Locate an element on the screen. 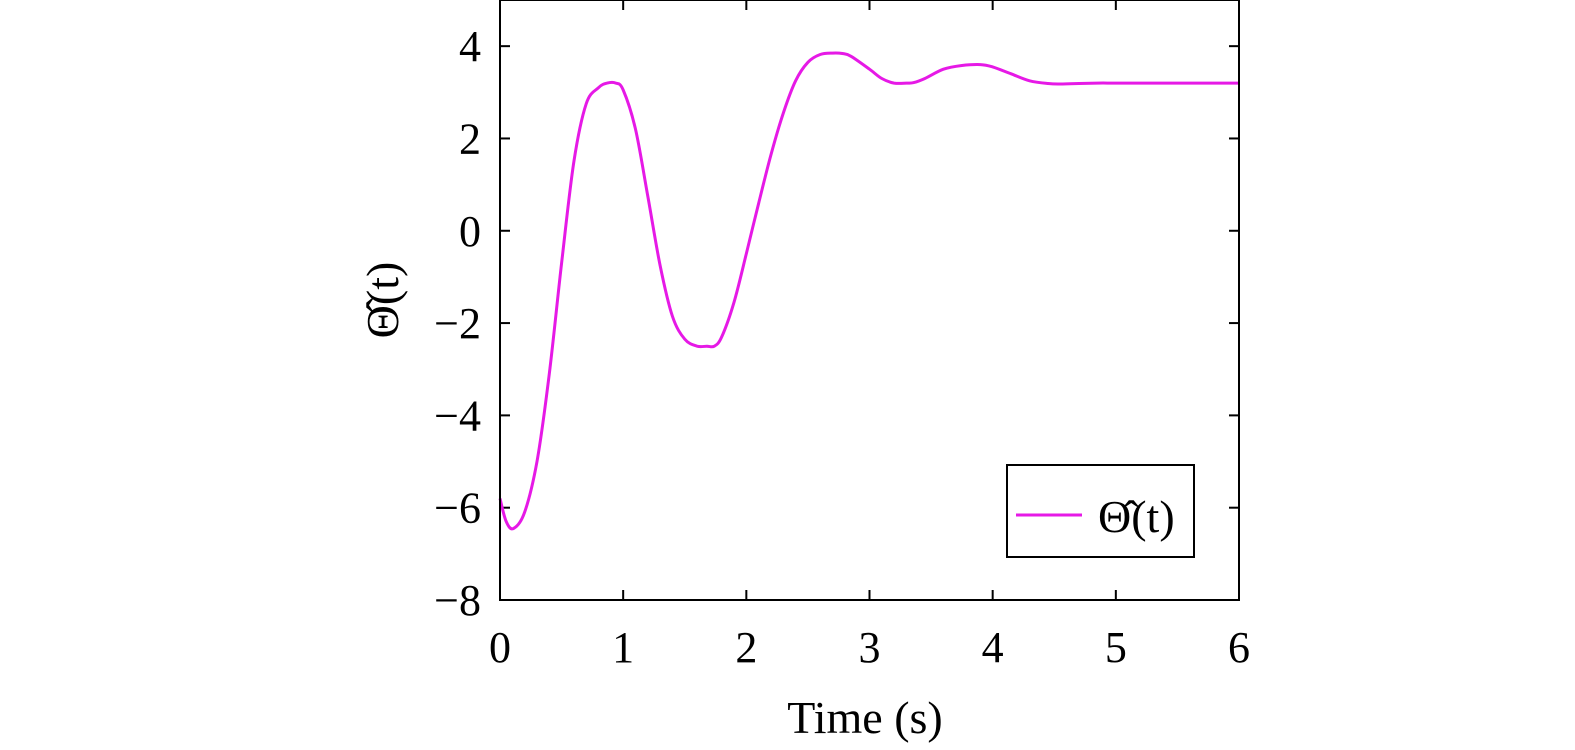 Image resolution: width=1575 pixels, height=750 pixels. x-tick-label: 3 is located at coordinates (870, 647).